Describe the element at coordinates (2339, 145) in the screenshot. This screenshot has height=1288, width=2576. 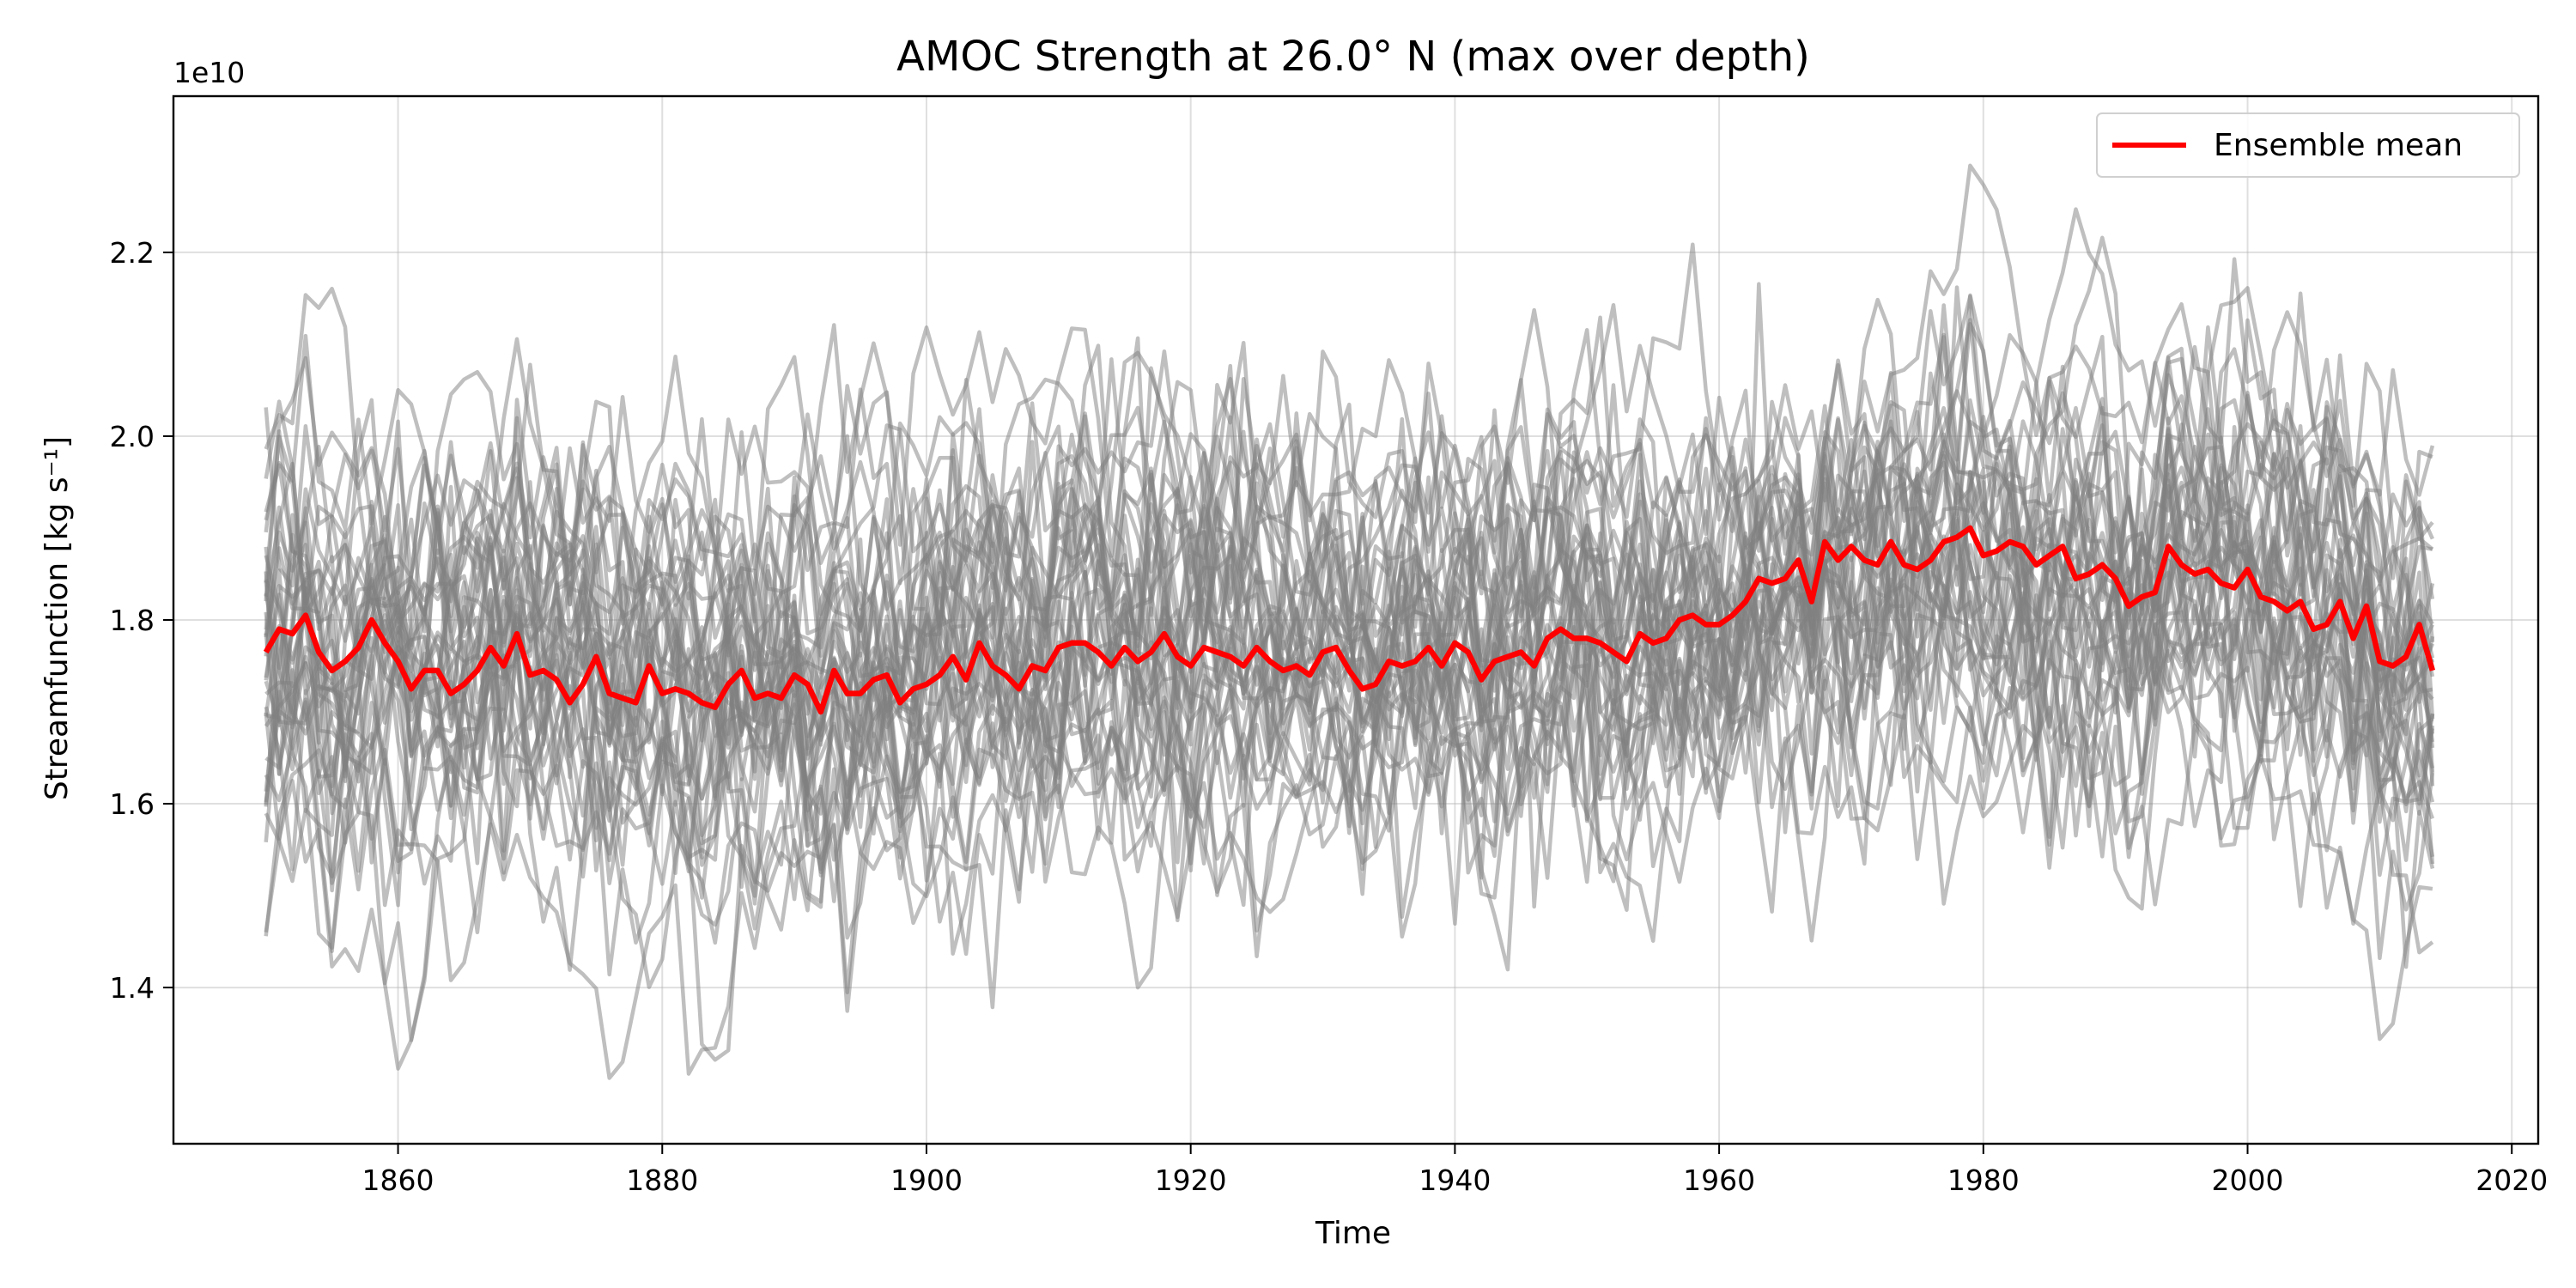
I see `legend-entry-ensemble-mean: Ensemble mean` at that location.